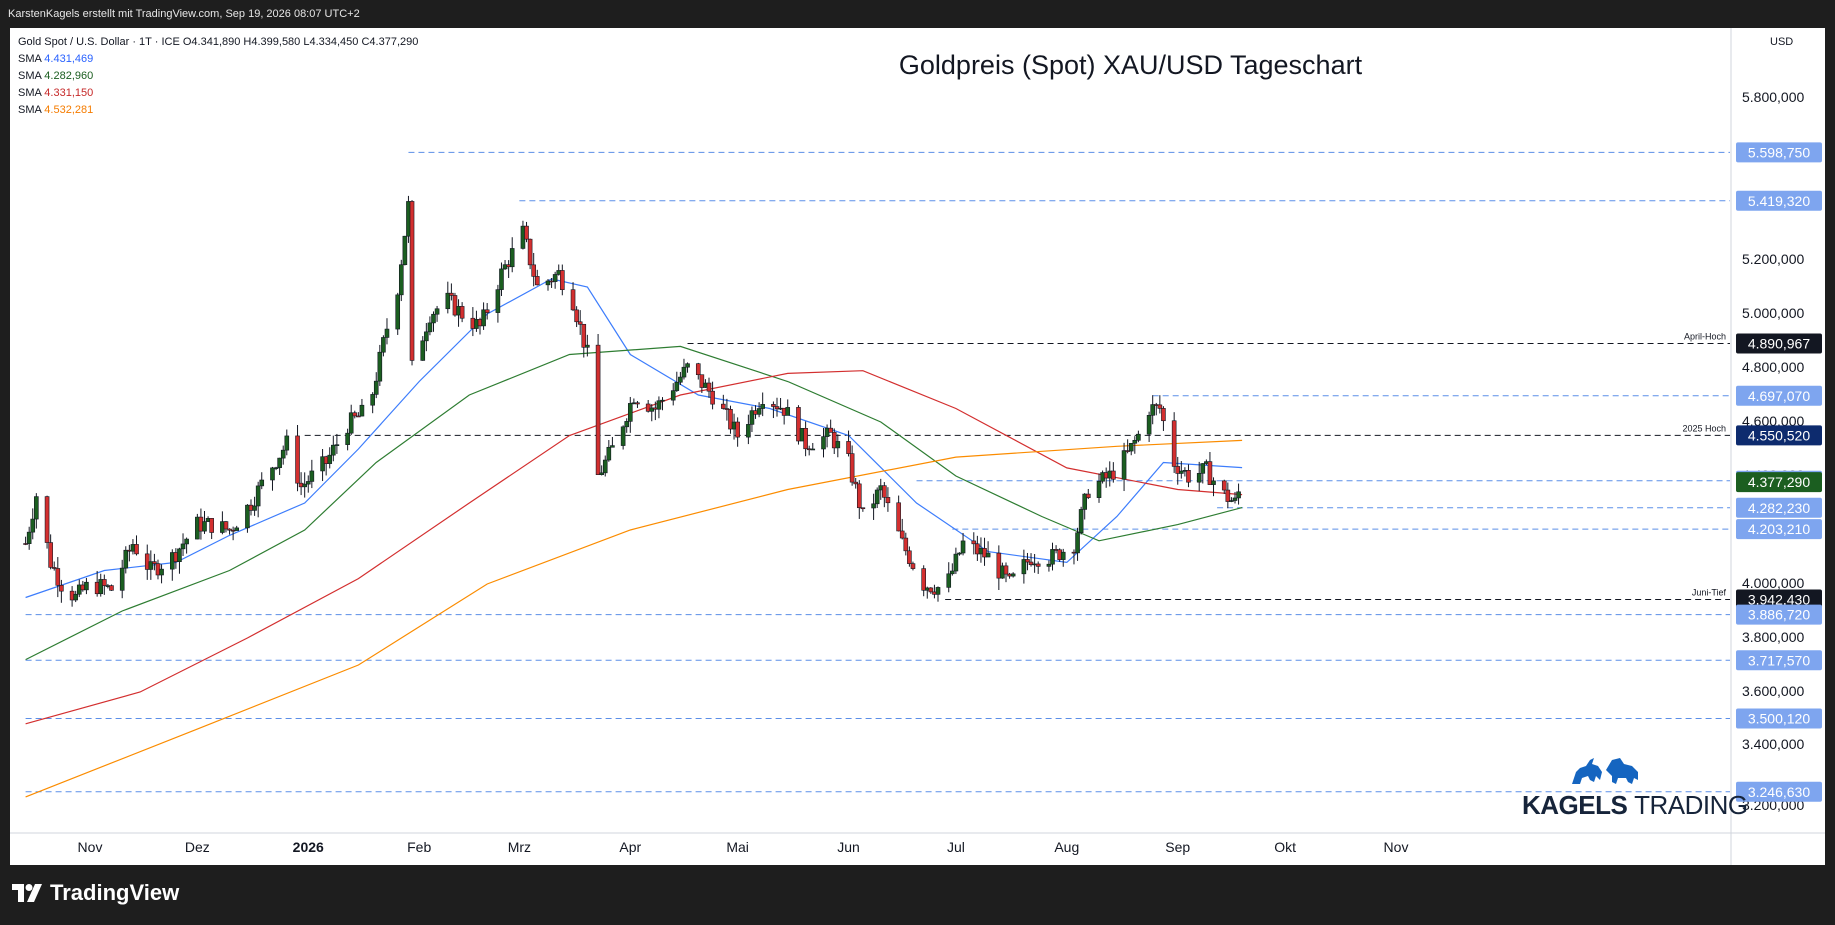  What do you see at coordinates (1396, 847) in the screenshot?
I see `x-tick-label: Nov` at bounding box center [1396, 847].